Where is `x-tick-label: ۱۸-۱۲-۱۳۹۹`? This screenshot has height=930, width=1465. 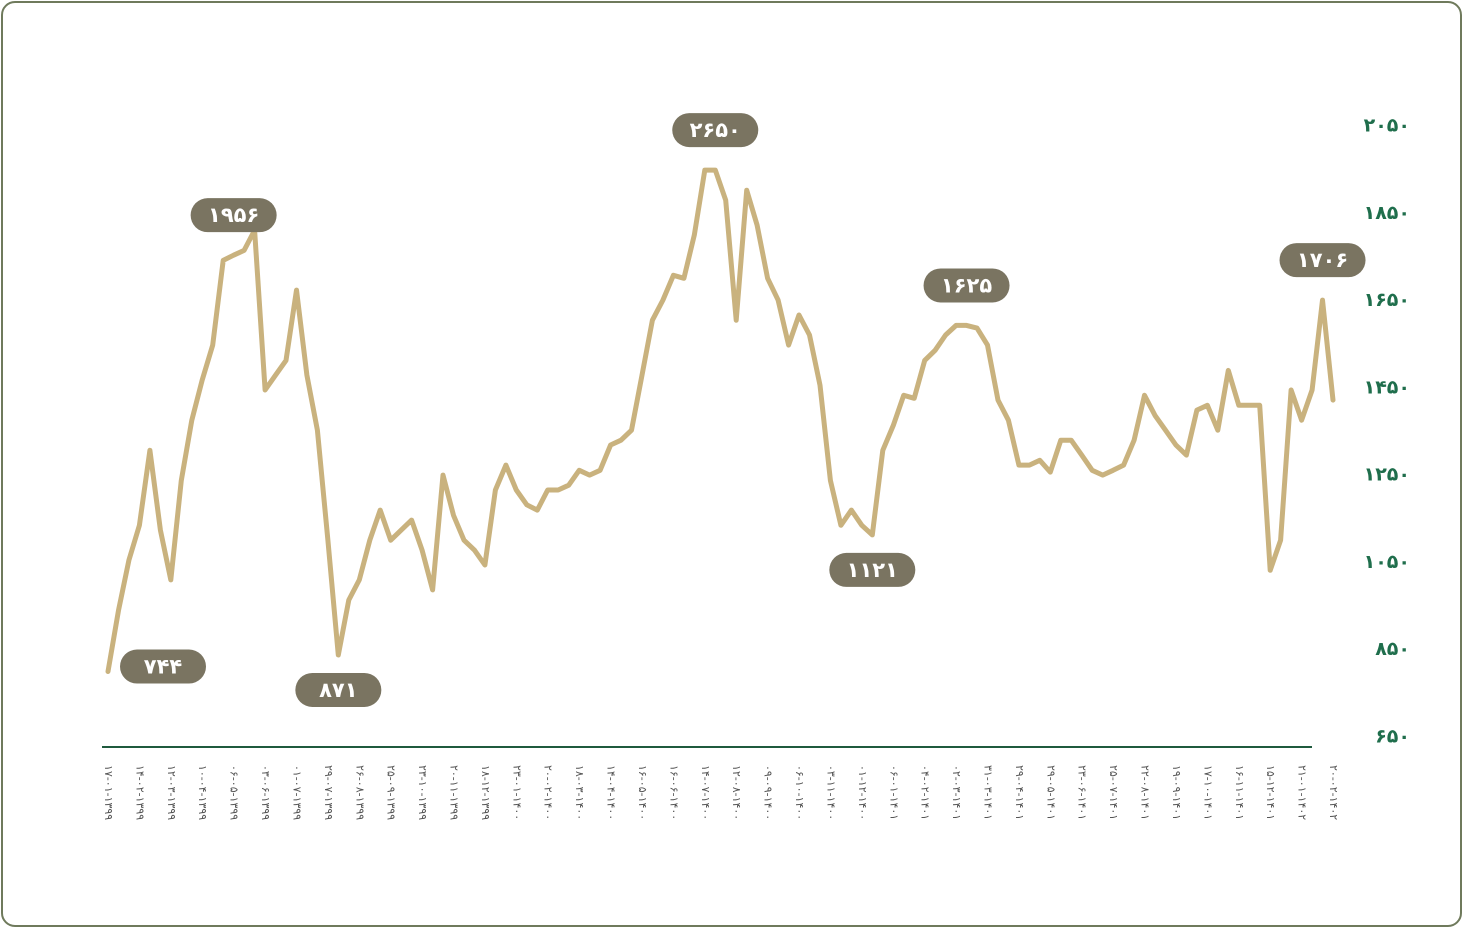
x-tick-label: ۱۸-۱۲-۱۳۹۹ is located at coordinates (485, 792).